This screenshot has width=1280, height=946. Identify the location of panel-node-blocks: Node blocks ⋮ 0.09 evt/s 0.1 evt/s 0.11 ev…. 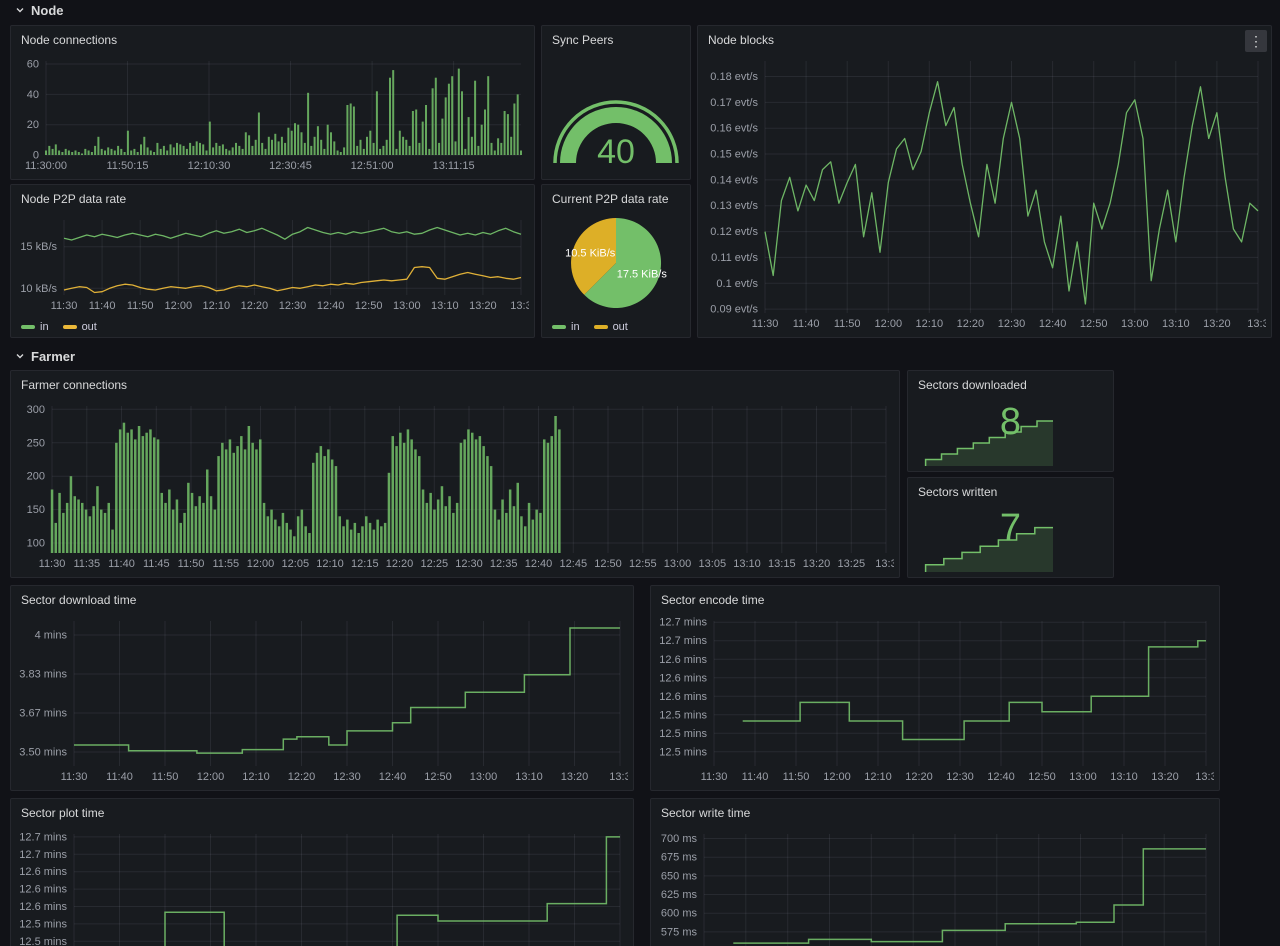
(984, 181).